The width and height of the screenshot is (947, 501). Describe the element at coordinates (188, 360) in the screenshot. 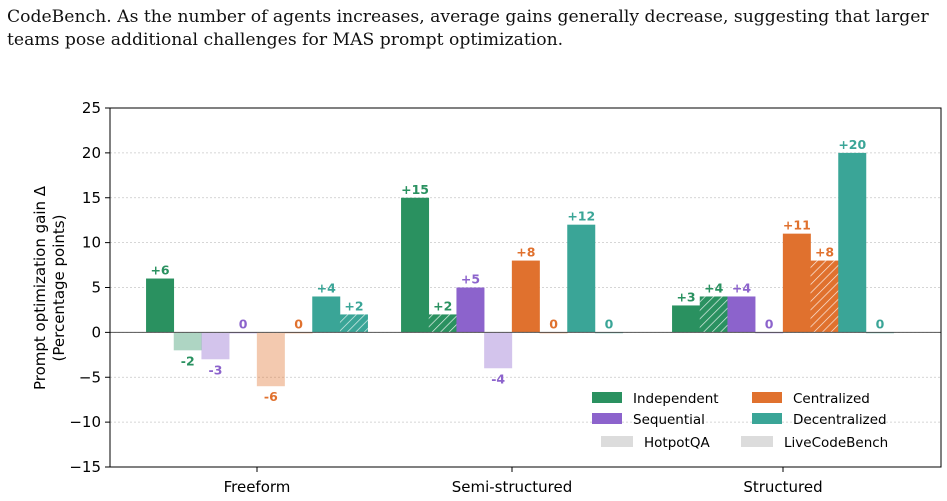

I see `data-label: -2` at that location.